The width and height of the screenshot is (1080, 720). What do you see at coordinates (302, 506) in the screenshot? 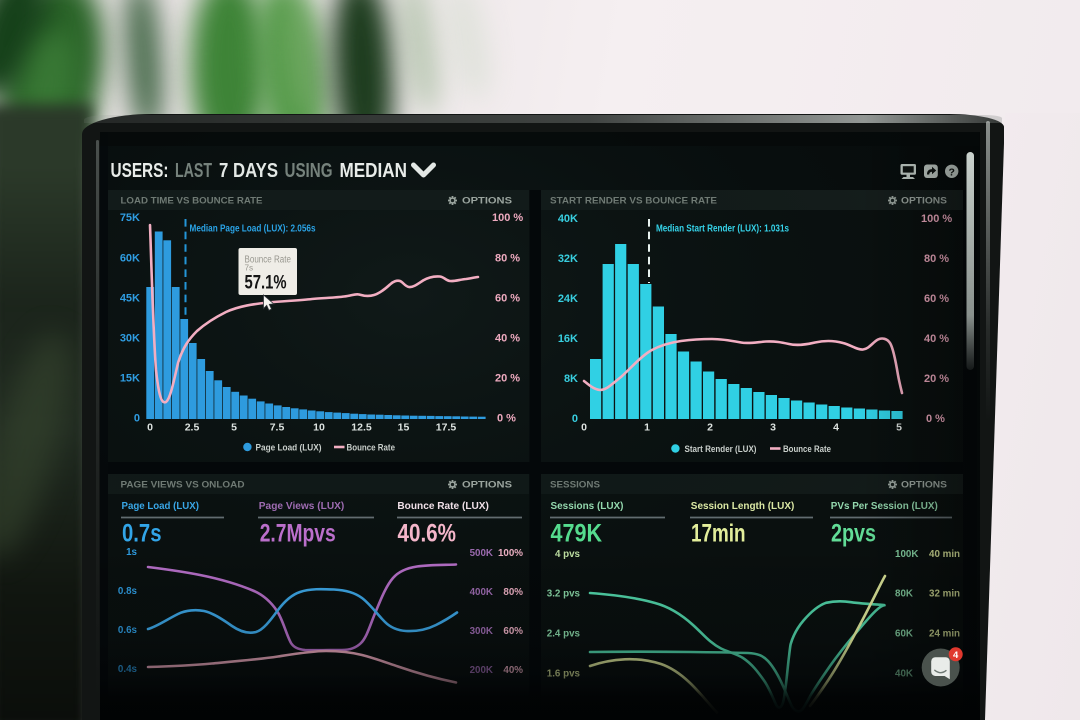
I see `svg-text: Page Views (LUX)` at bounding box center [302, 506].